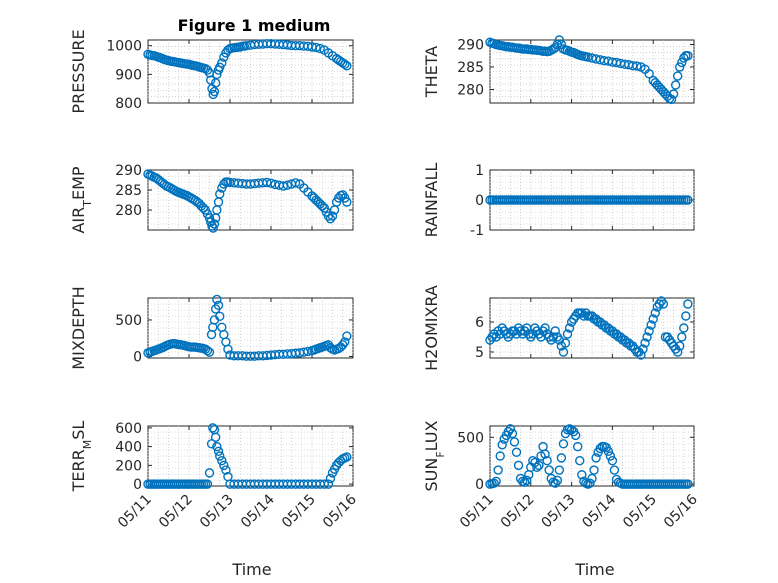 This screenshot has height=583, width=778. I want to click on y-tick-label: 800, so click(128, 104).